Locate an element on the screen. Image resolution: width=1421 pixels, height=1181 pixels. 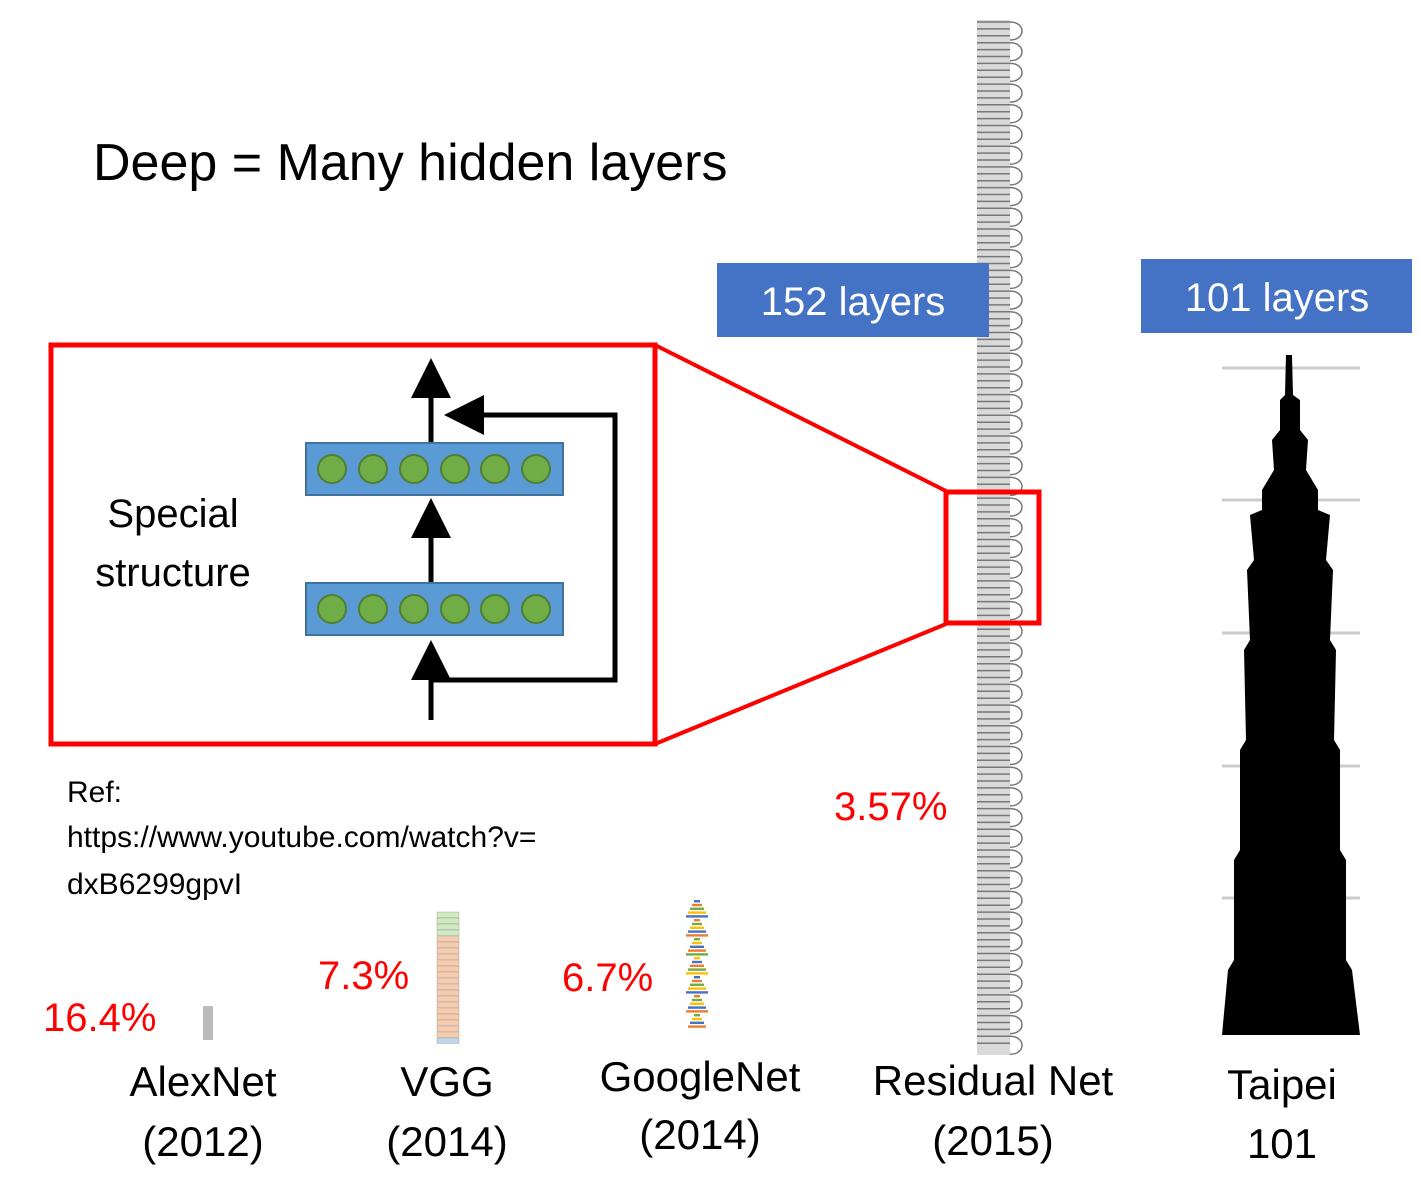
badge-text: 101 layers is located at coordinates (1277, 298).